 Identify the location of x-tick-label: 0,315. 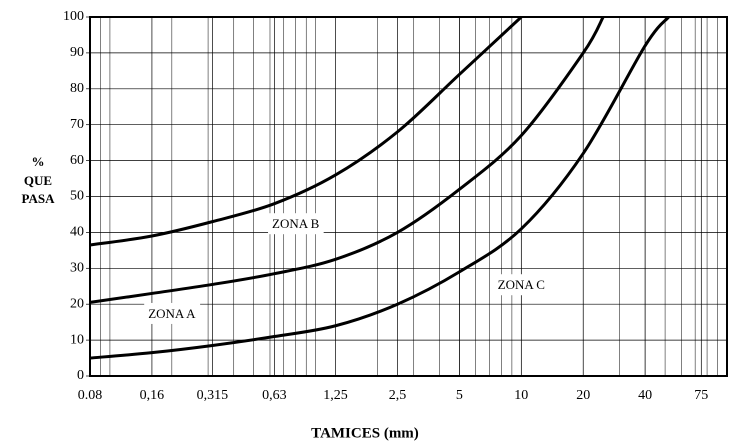
(213, 395).